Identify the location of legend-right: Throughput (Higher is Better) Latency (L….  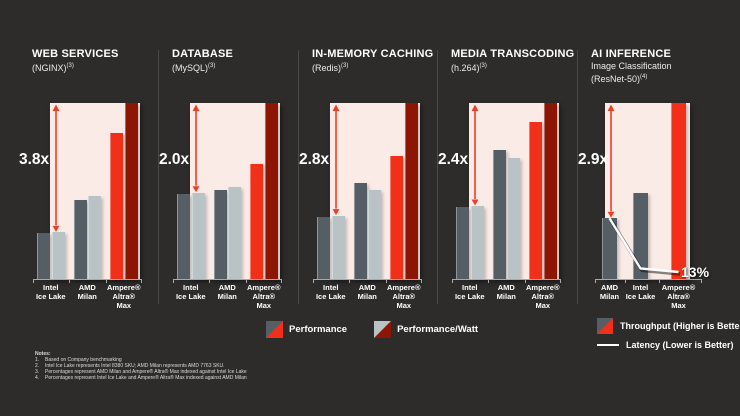
(668, 337).